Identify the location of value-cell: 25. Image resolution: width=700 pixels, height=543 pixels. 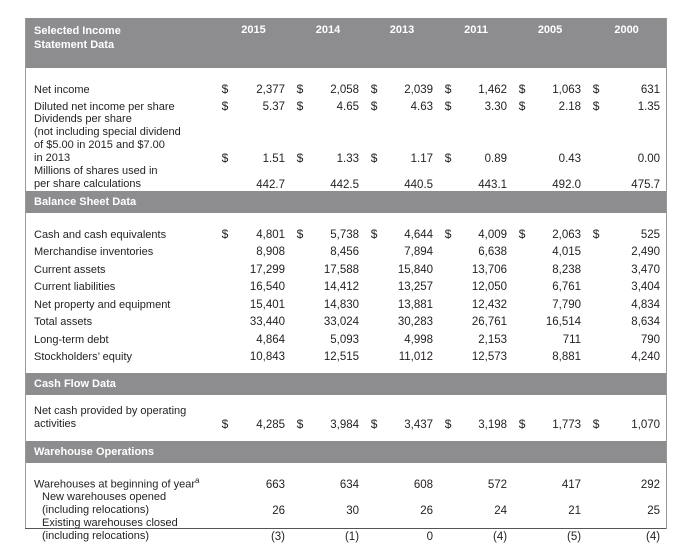
(654, 510).